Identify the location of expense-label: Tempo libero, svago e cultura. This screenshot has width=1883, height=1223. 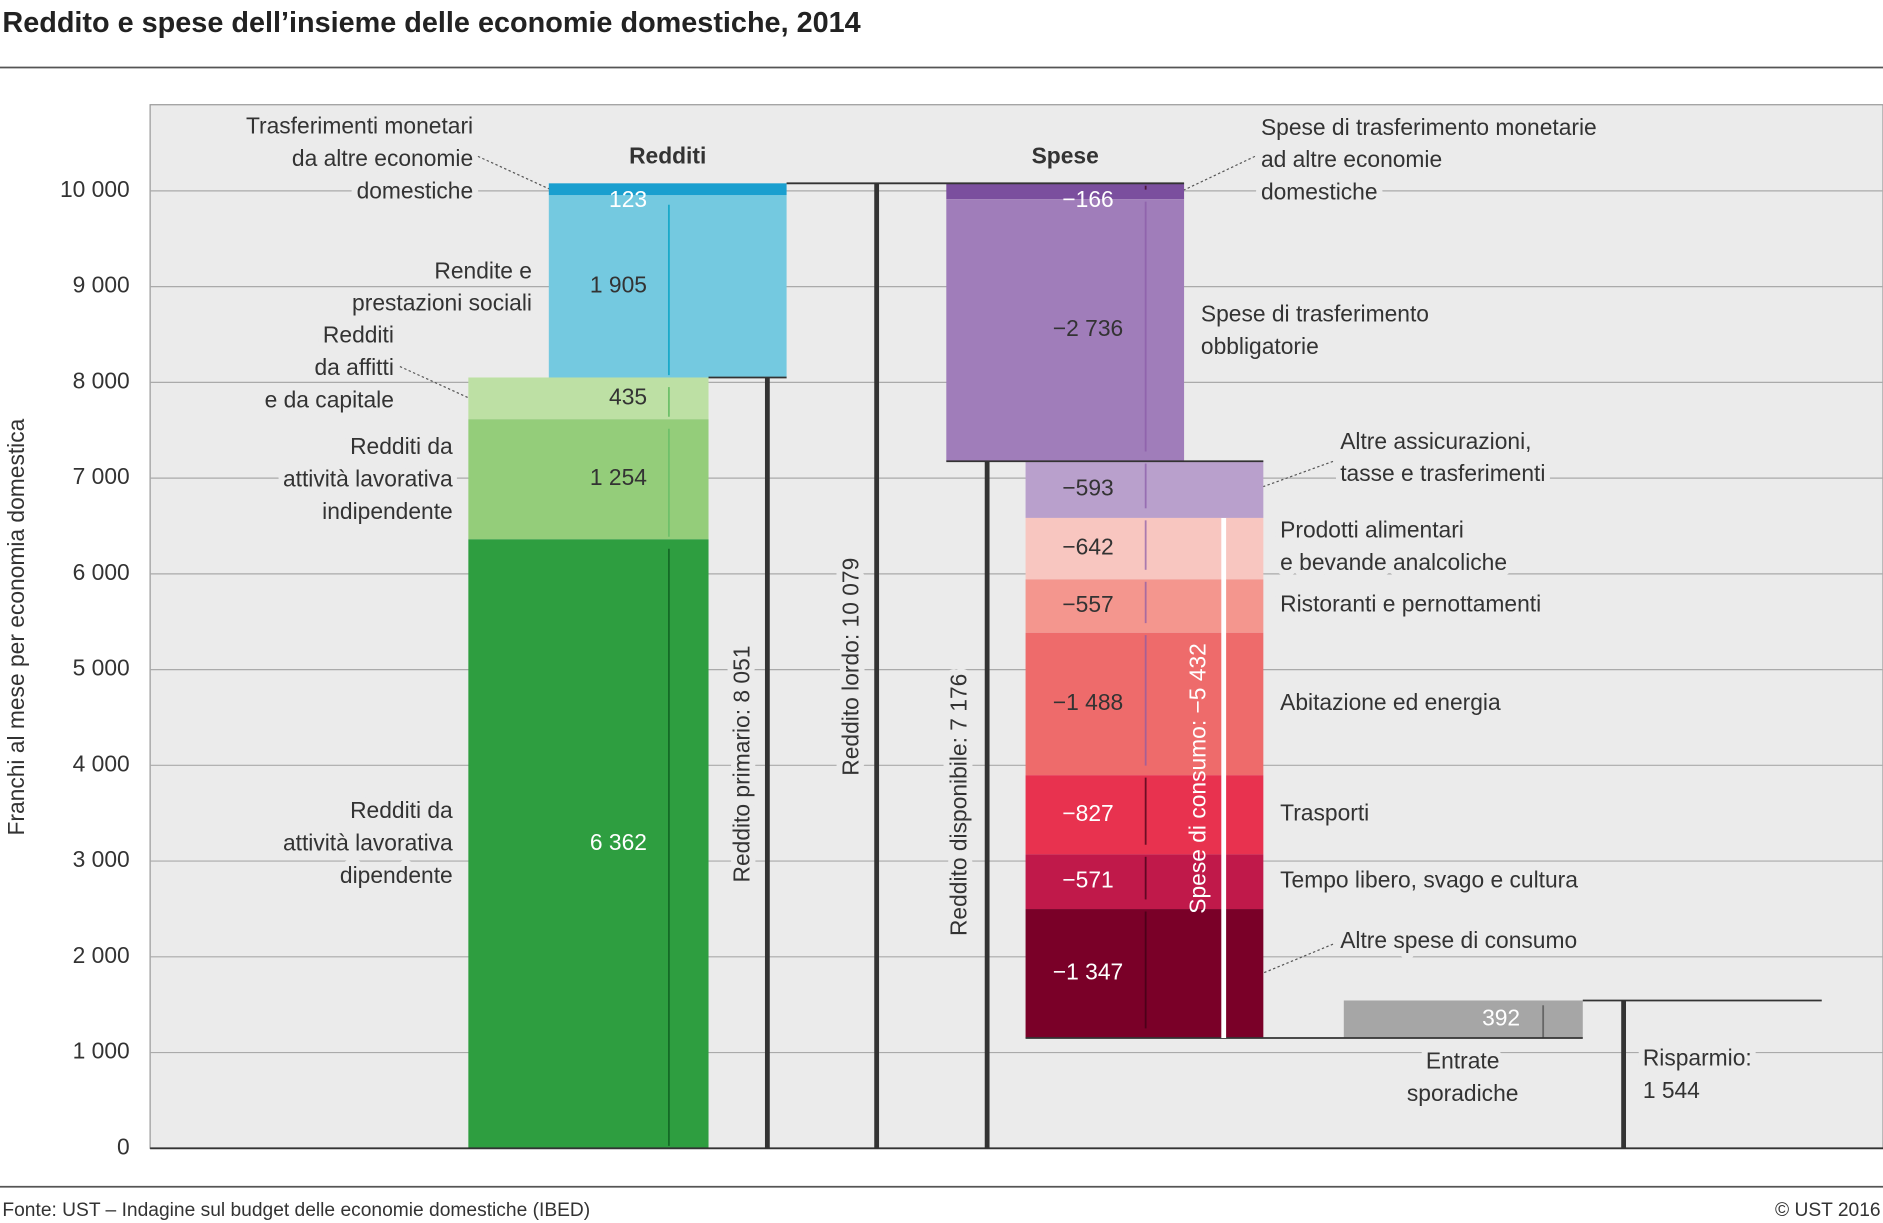
(1429, 880).